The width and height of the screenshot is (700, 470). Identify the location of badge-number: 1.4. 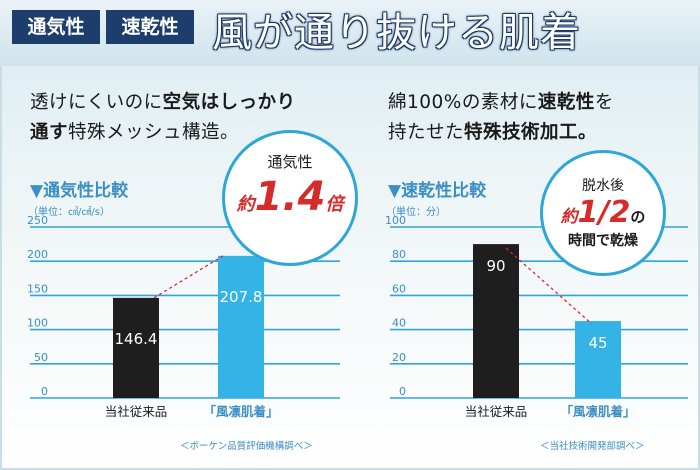
(290, 197).